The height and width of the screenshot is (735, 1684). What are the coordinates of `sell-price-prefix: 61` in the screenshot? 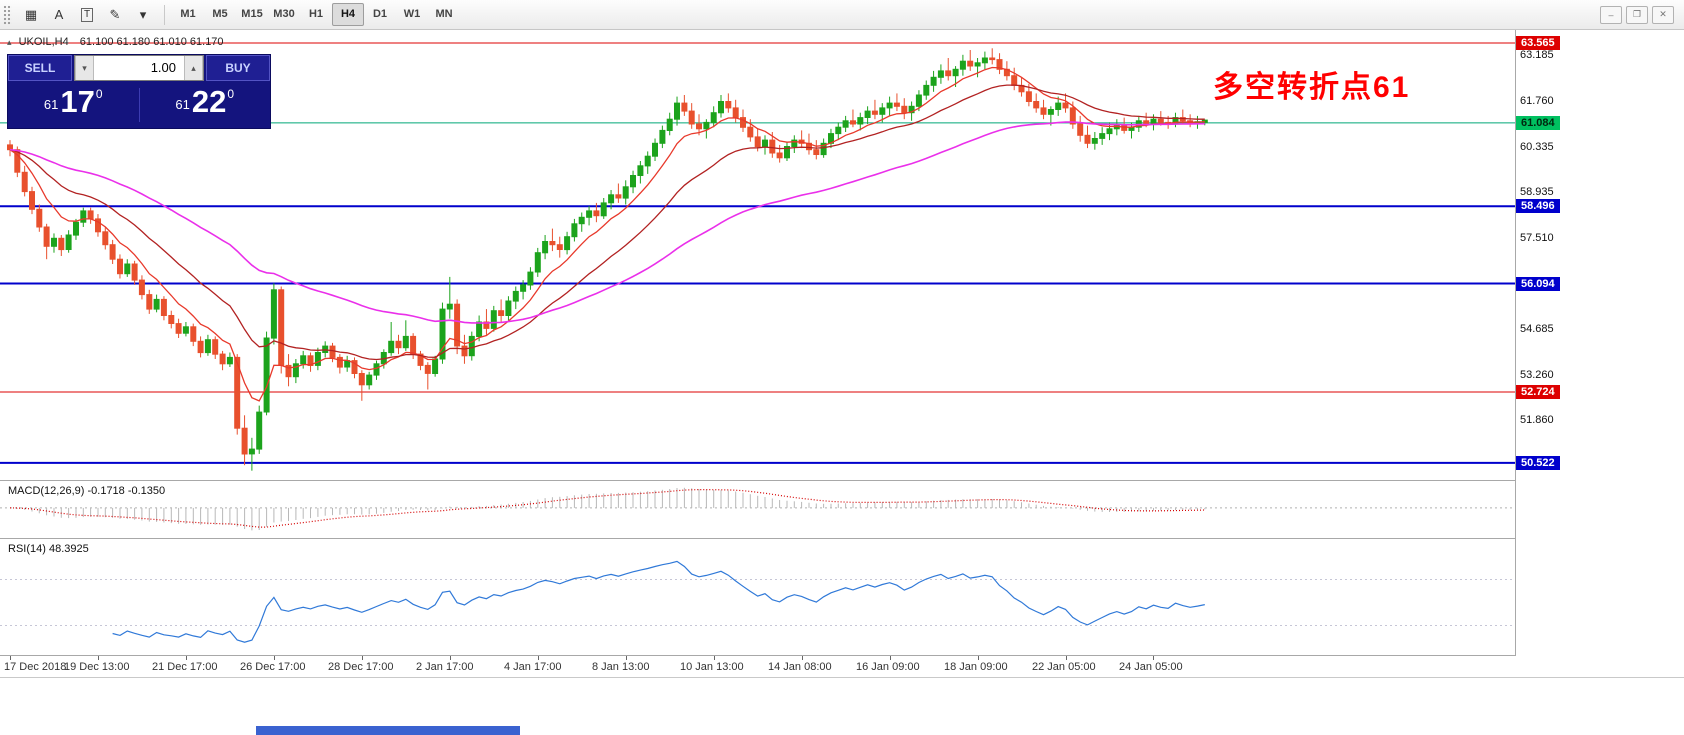 It's located at (51, 104).